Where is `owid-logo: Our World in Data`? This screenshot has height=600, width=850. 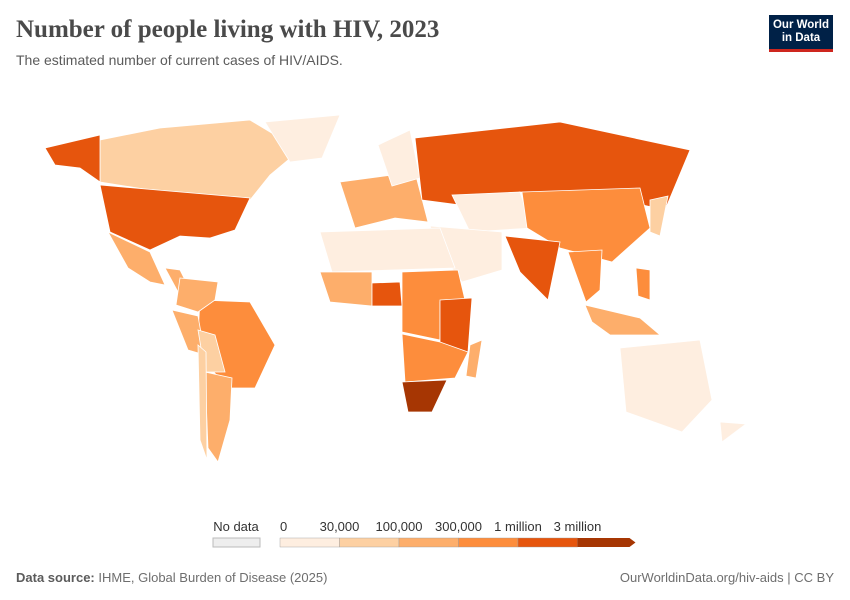
owid-logo: Our World in Data is located at coordinates (801, 33).